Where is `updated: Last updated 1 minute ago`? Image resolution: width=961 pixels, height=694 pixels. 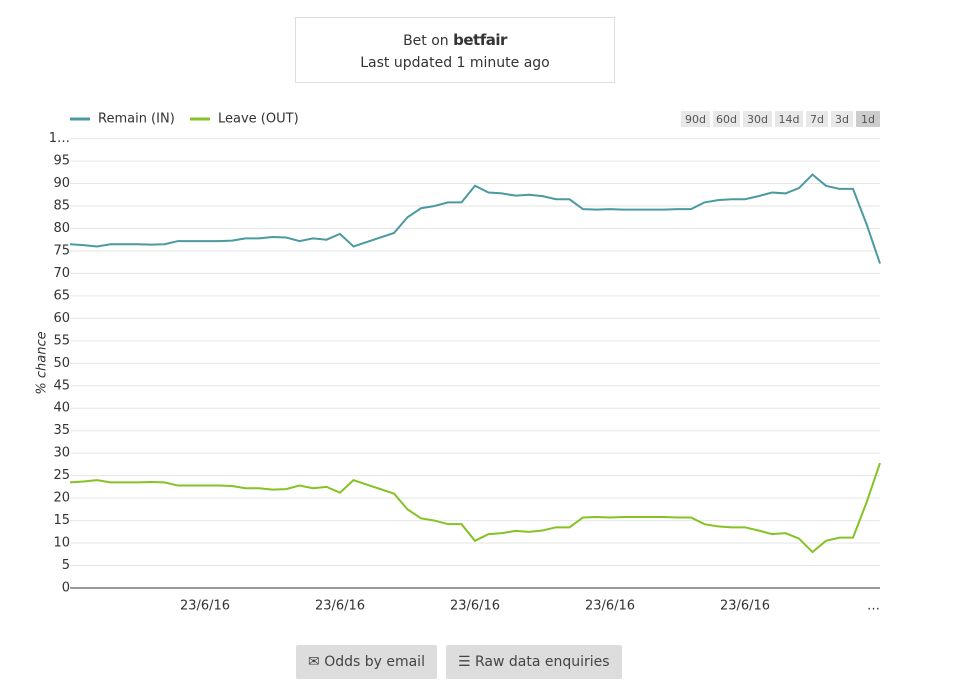
updated: Last updated 1 minute ago is located at coordinates (455, 63).